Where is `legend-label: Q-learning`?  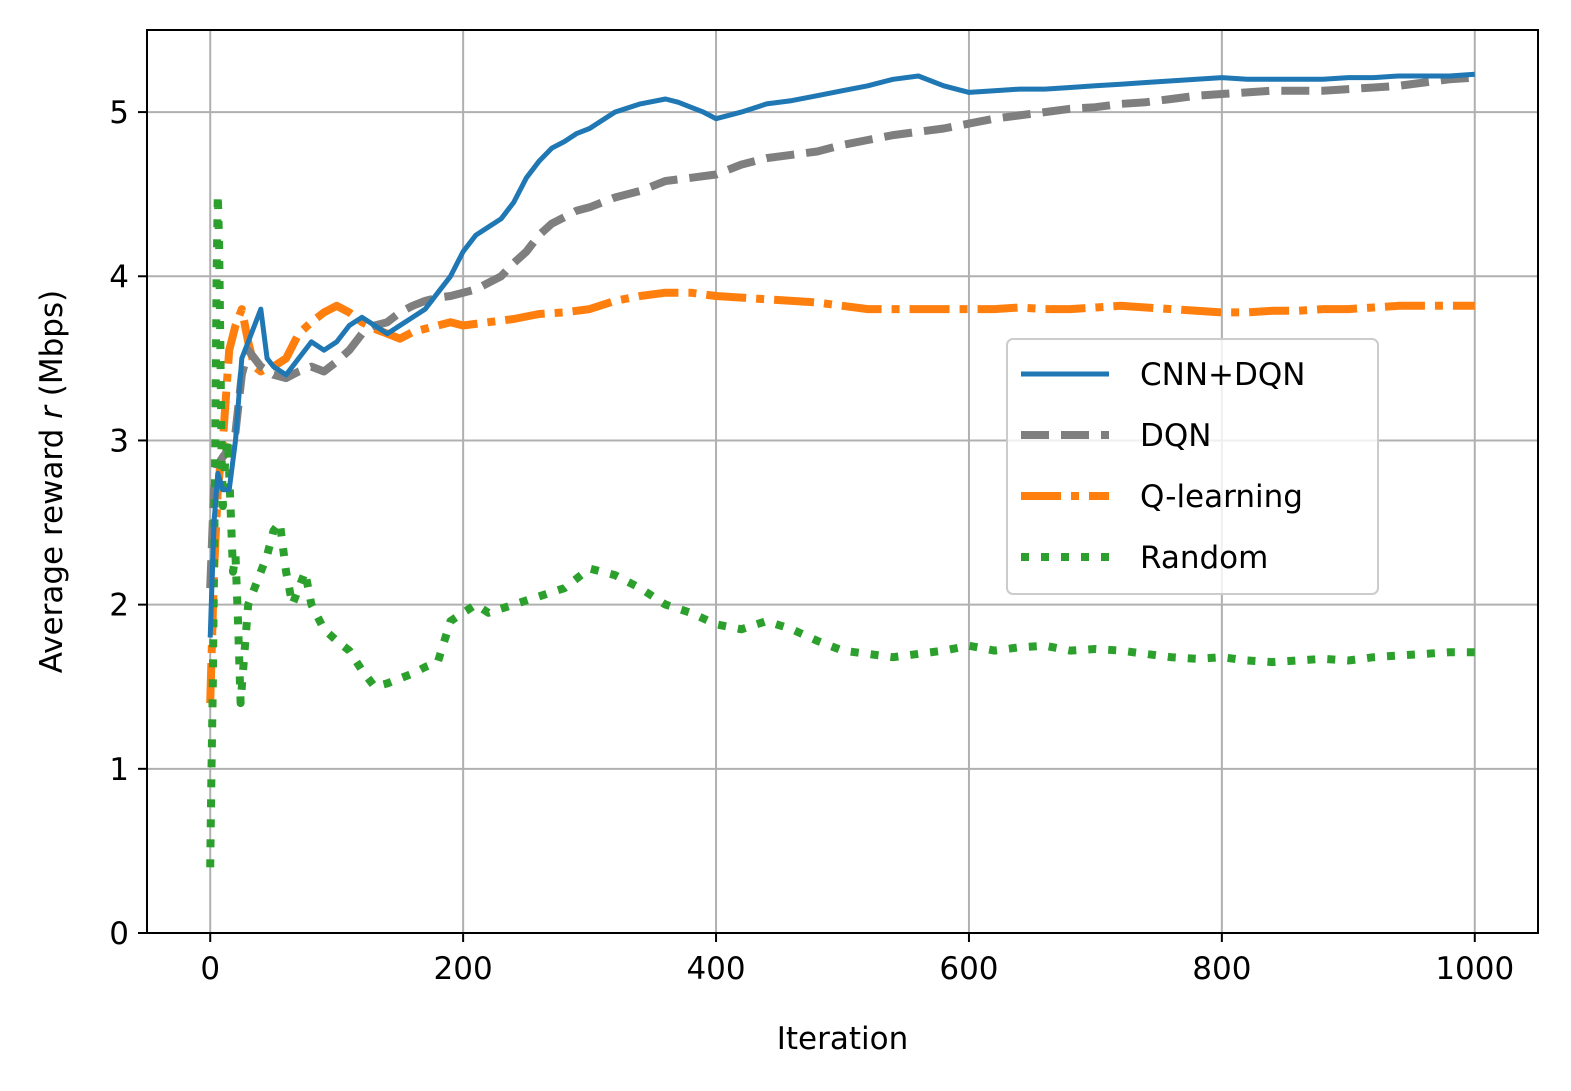
legend-label: Q-learning is located at coordinates (1221, 497).